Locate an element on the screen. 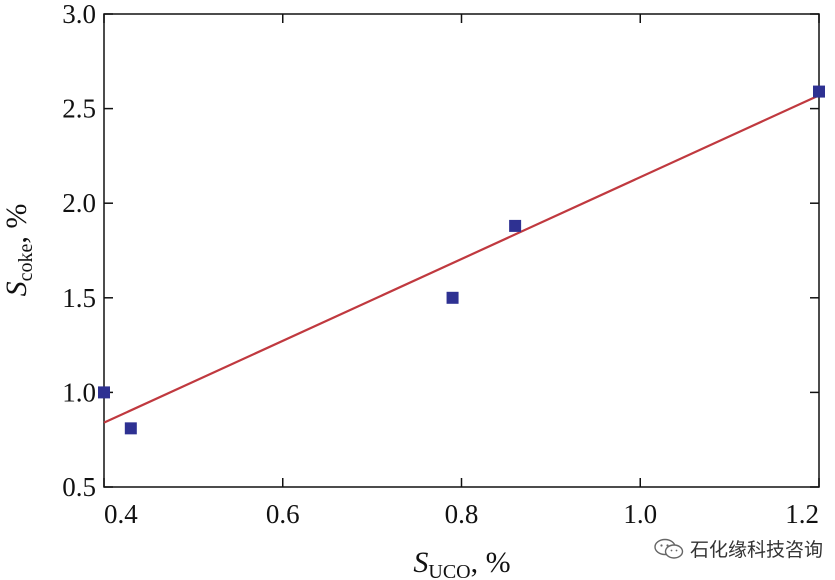 This screenshot has height=580, width=835. y-axis-label-subscript: coke is located at coordinates (26, 263).